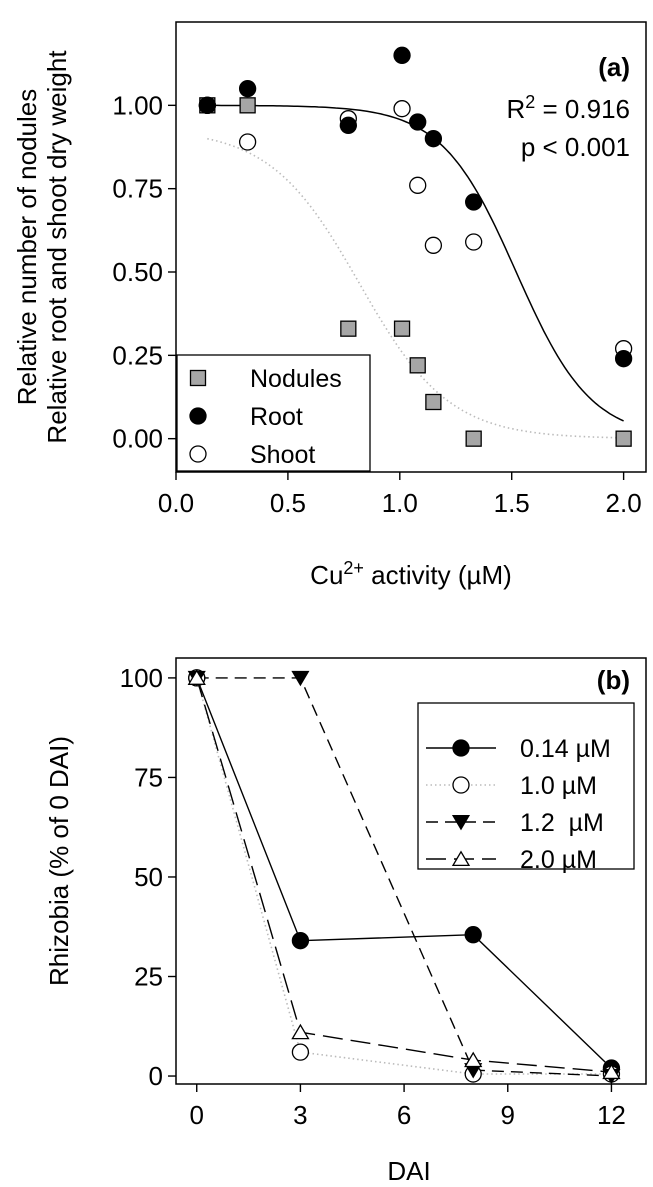 The image size is (653, 1187). What do you see at coordinates (137, 355) in the screenshot?
I see `panel-a-y-tick-label: 0.25` at bounding box center [137, 355].